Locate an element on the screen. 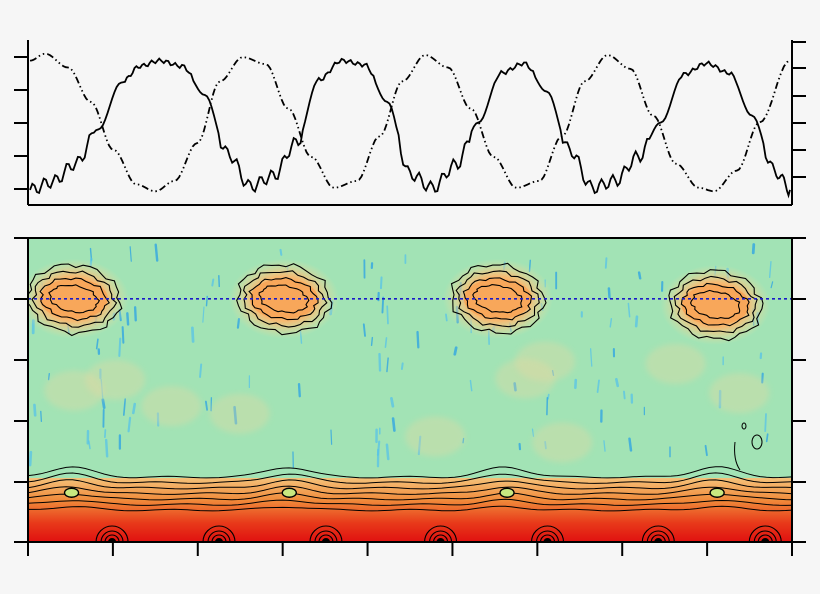  top-right-ticks is located at coordinates (799, 109).